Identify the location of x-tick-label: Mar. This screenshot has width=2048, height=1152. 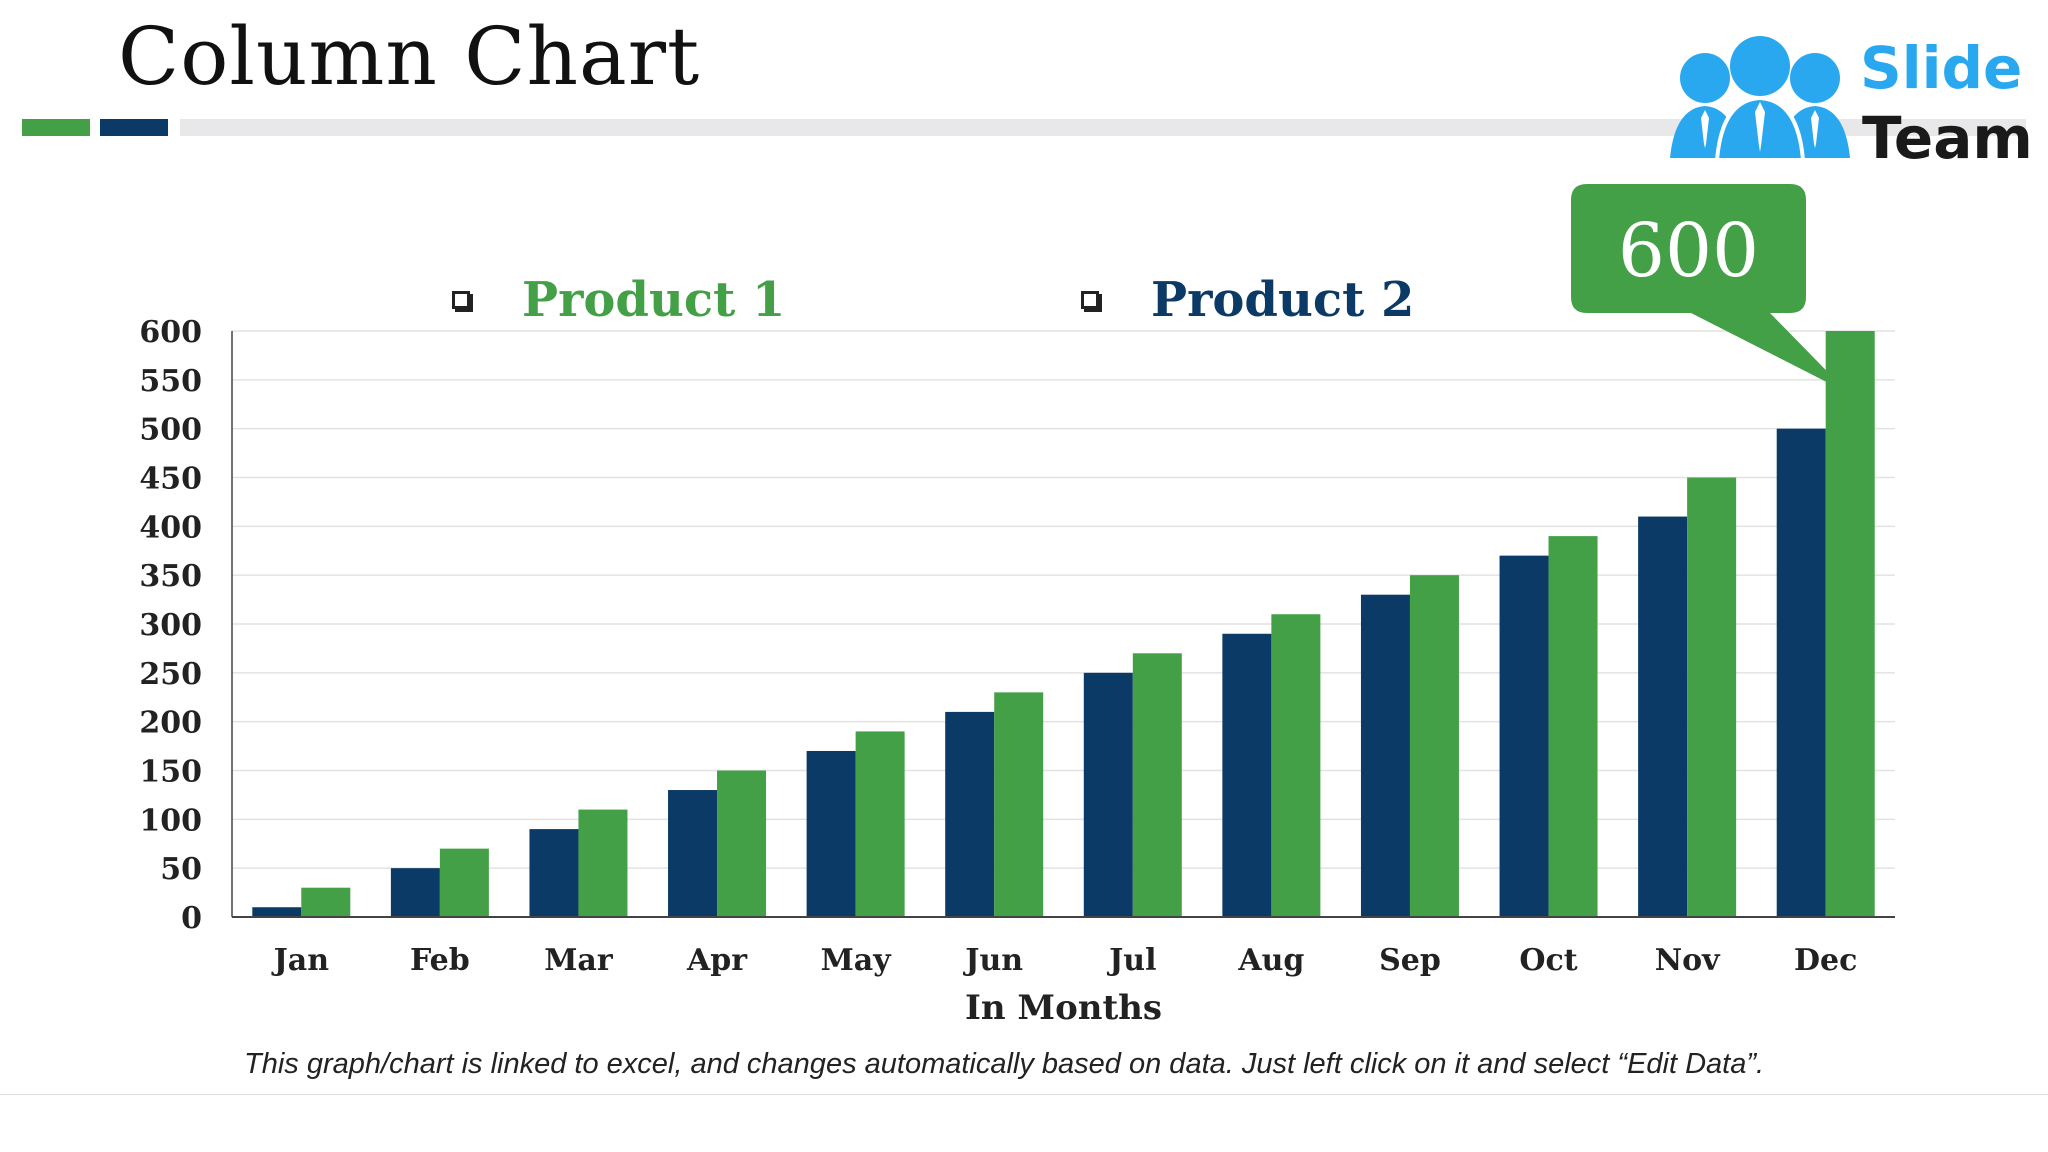
(579, 960).